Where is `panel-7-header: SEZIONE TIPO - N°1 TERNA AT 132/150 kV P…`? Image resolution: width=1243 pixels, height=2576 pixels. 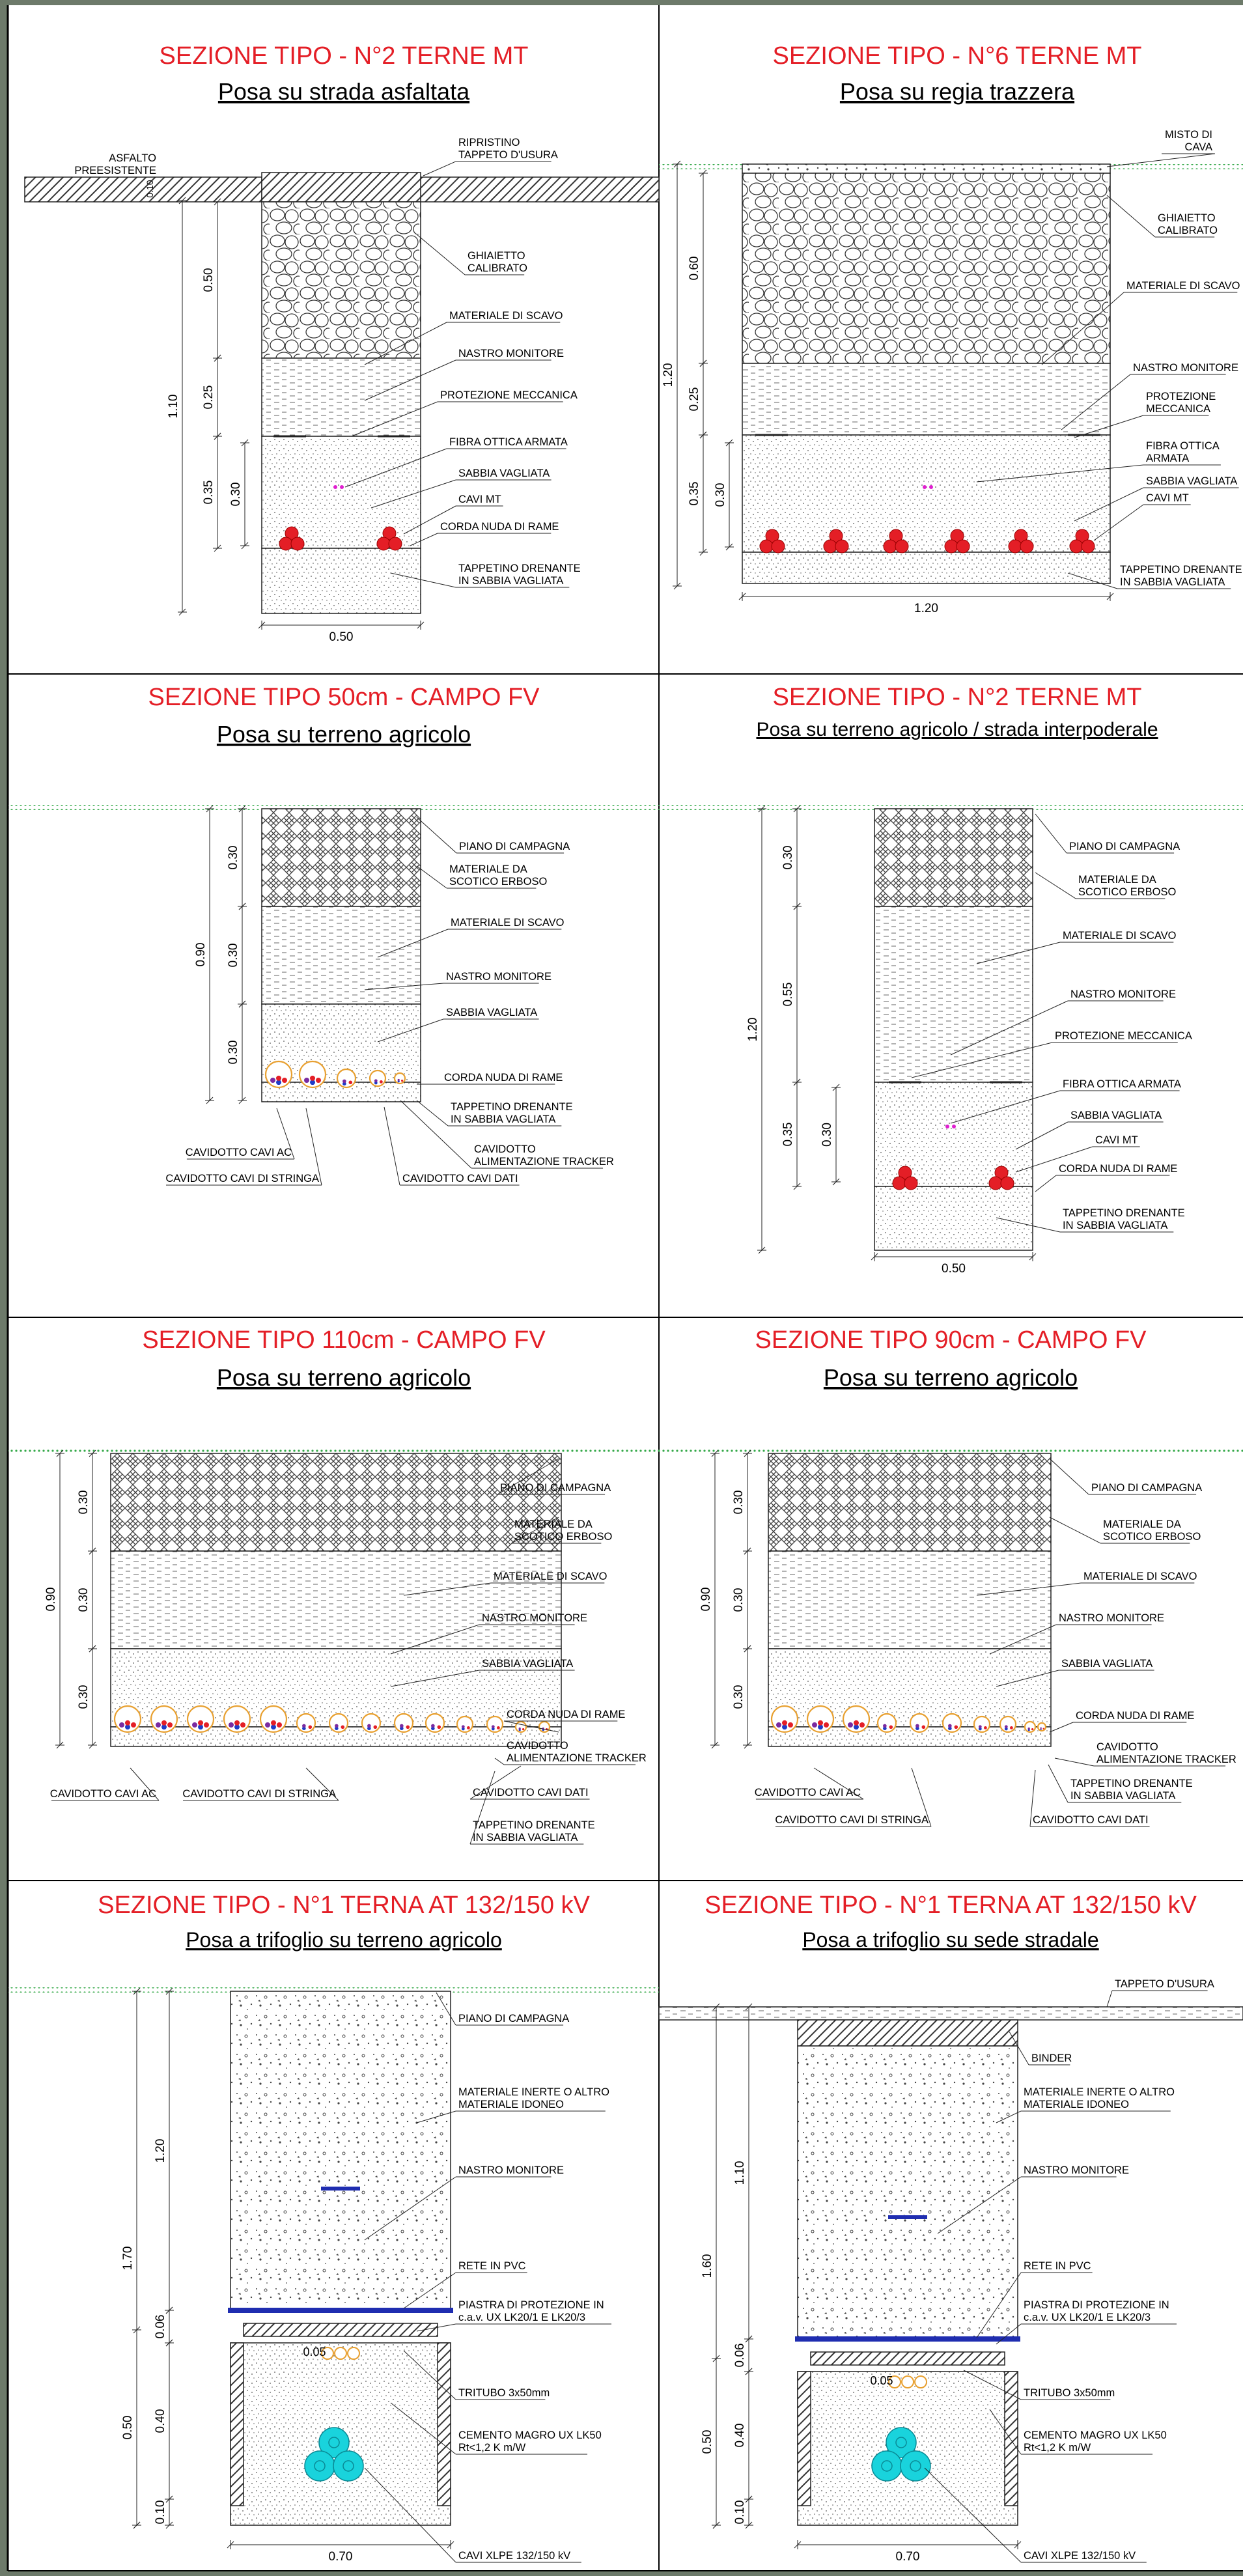
panel-7-header: SEZIONE TIPO - N°1 TERNA AT 132/150 kV P… is located at coordinates (344, 1922).